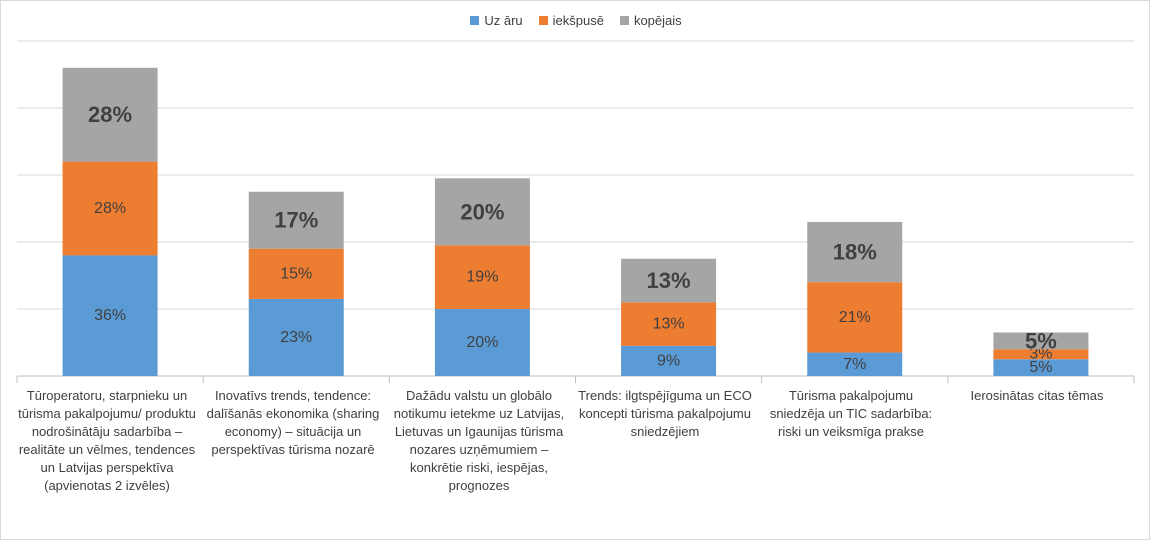 The height and width of the screenshot is (541, 1150). I want to click on bar-series2-cat4, so click(669, 324).